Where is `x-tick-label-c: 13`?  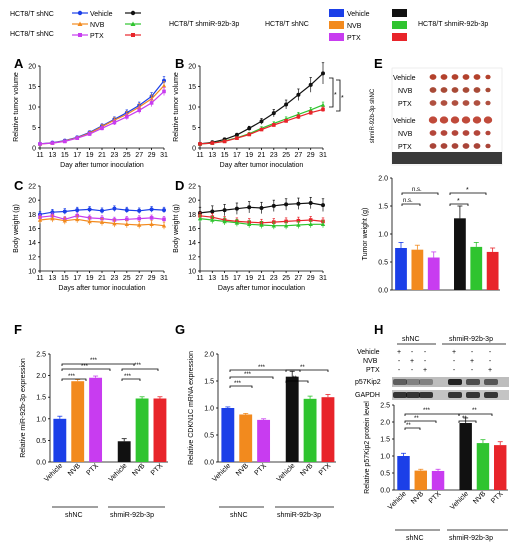 x-tick-label-c: 13 is located at coordinates (53, 278).